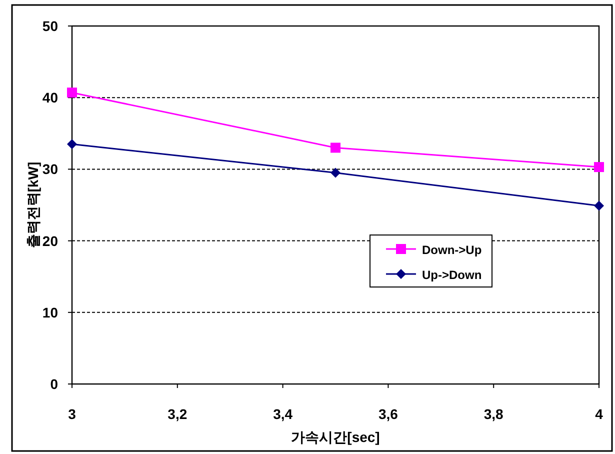 The image size is (615, 454). I want to click on x-tick-label: 3,6, so click(388, 414).